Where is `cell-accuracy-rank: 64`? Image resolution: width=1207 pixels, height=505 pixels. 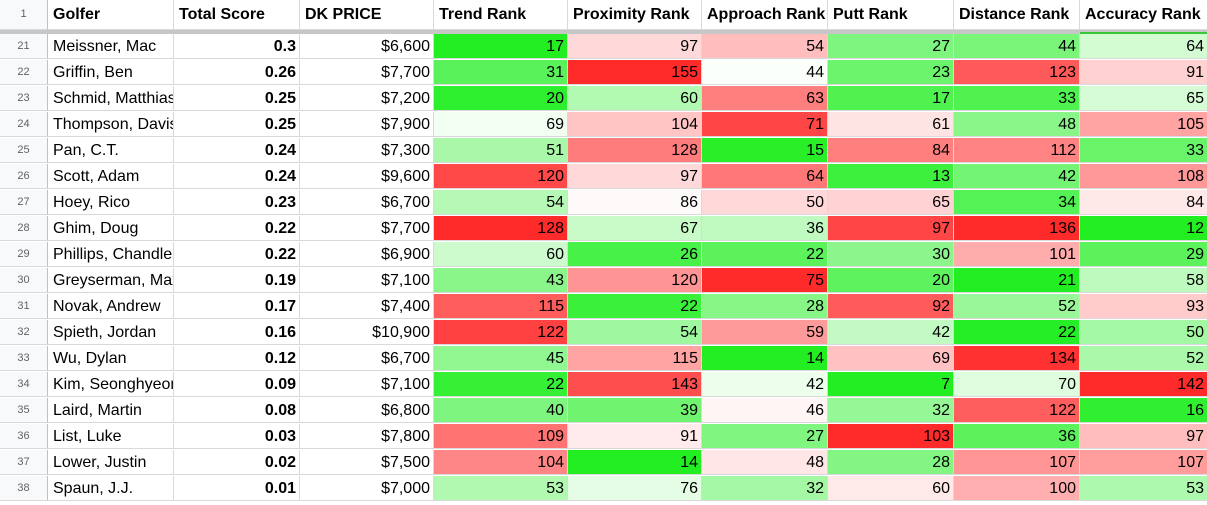
cell-accuracy-rank: 64 is located at coordinates (1143, 46).